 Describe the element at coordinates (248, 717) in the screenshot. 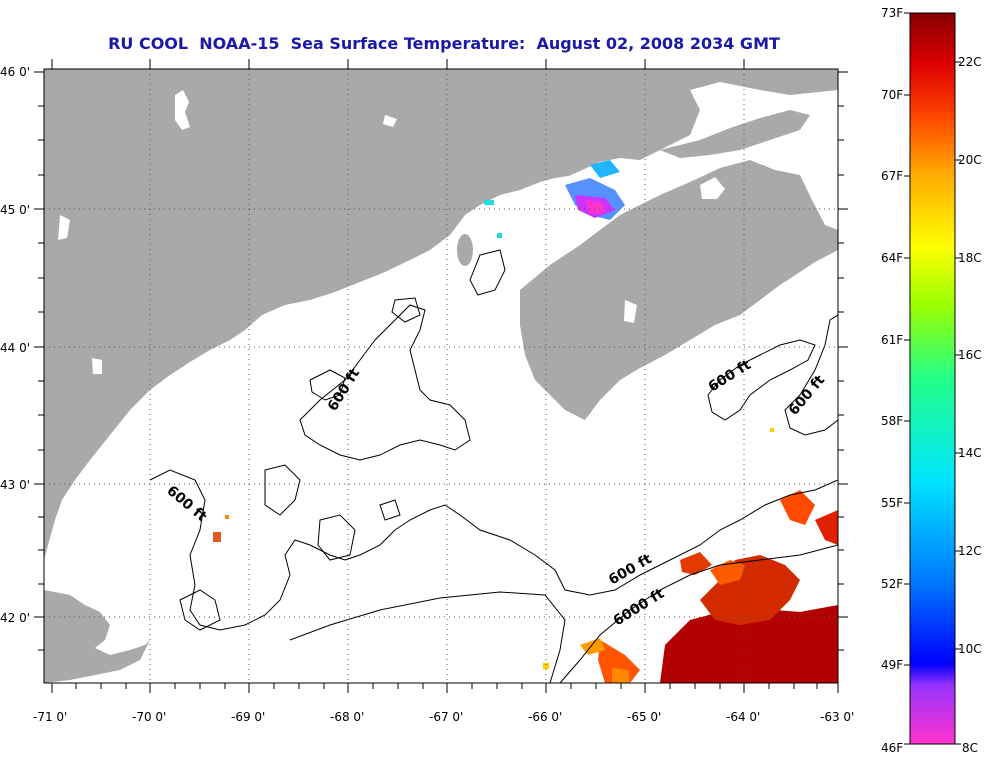

I see `lon-label: -69 0'` at that location.